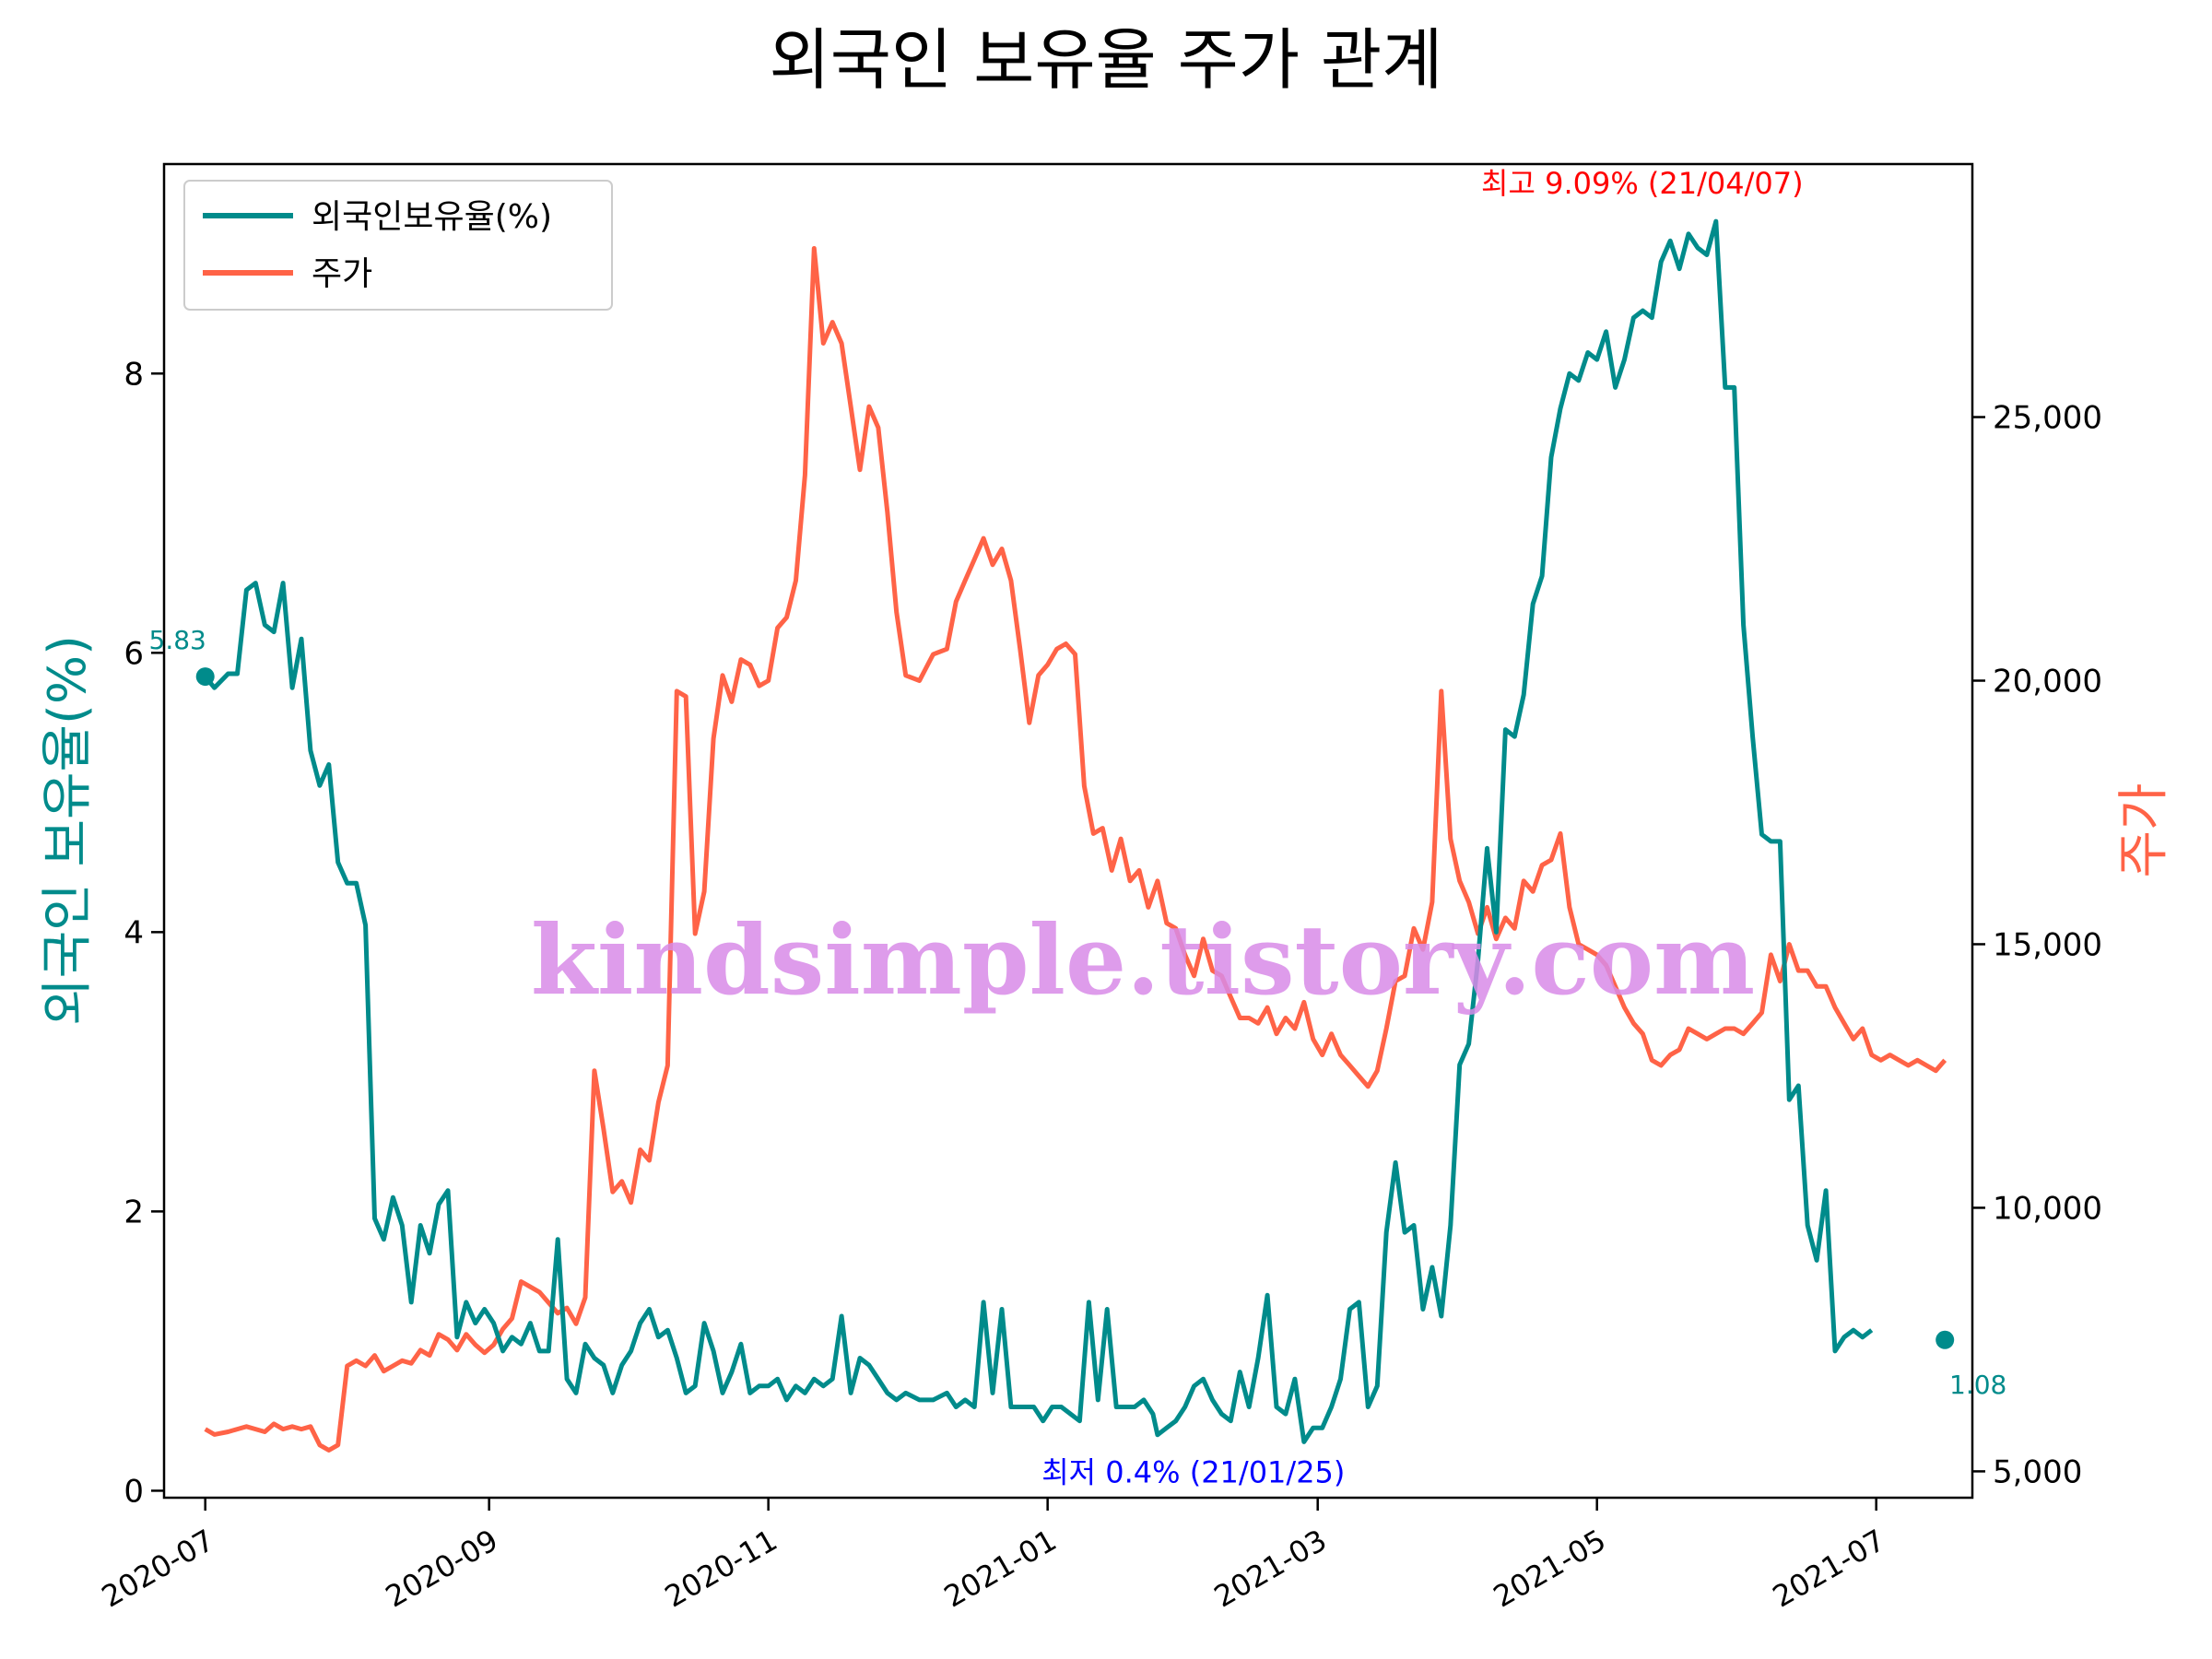  What do you see at coordinates (134, 374) in the screenshot?
I see `y-left-tick-label: 8` at bounding box center [134, 374].